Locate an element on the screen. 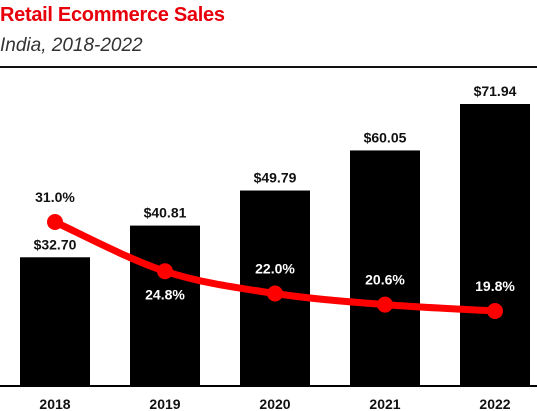  bar-value-label: $32.70 is located at coordinates (55, 244).